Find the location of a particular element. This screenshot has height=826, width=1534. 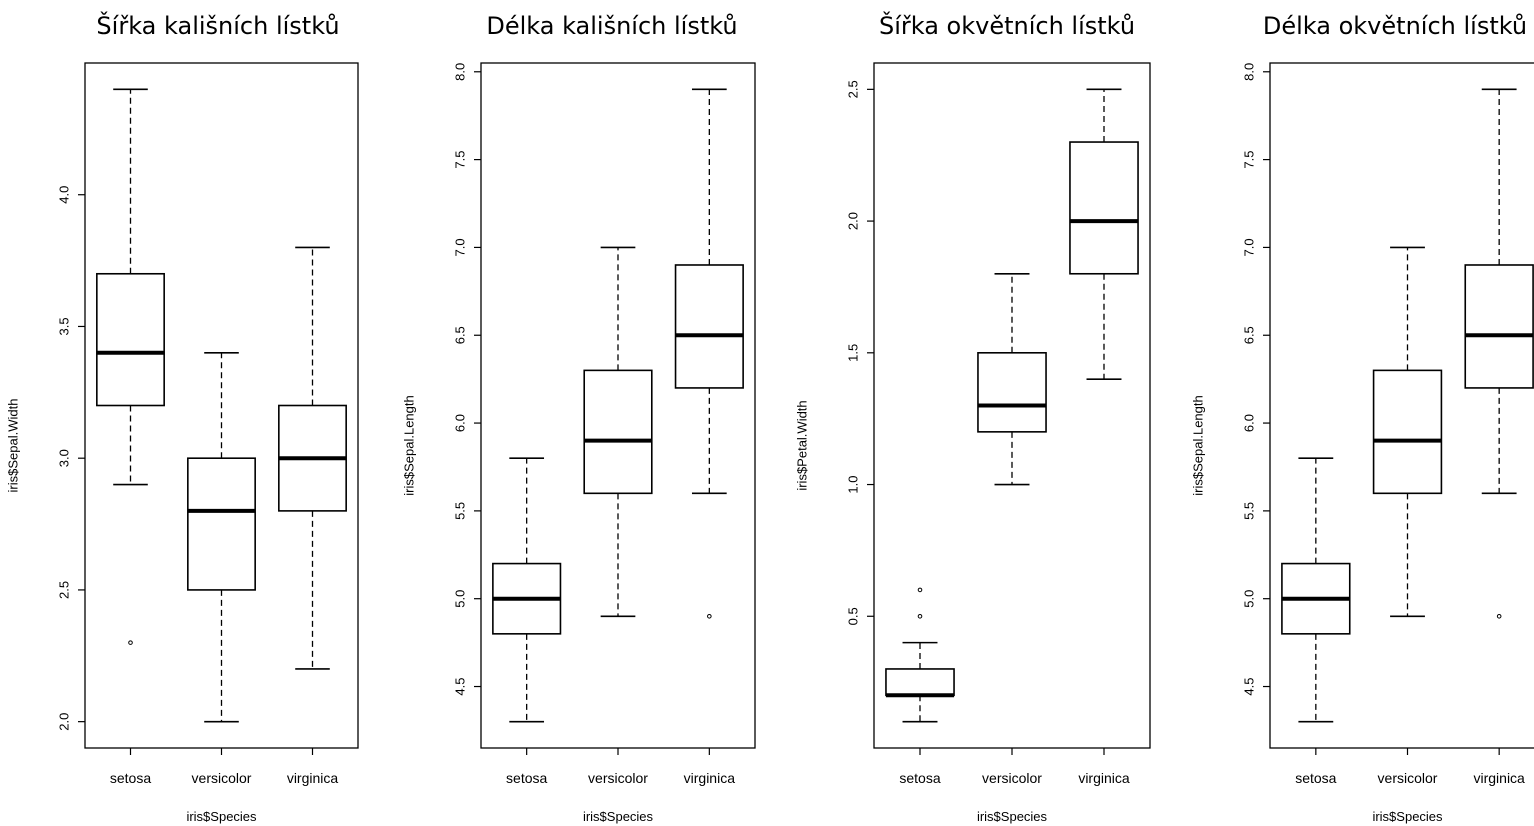

chart-title: Šířka okvětních lístků is located at coordinates (1007, 25).